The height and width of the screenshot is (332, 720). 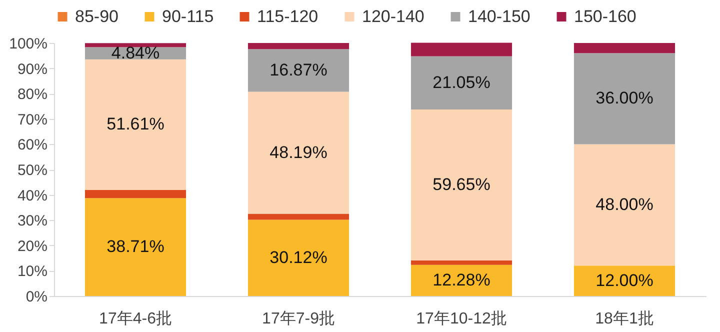 I want to click on y-tick-label: 40%, so click(x=32, y=195).